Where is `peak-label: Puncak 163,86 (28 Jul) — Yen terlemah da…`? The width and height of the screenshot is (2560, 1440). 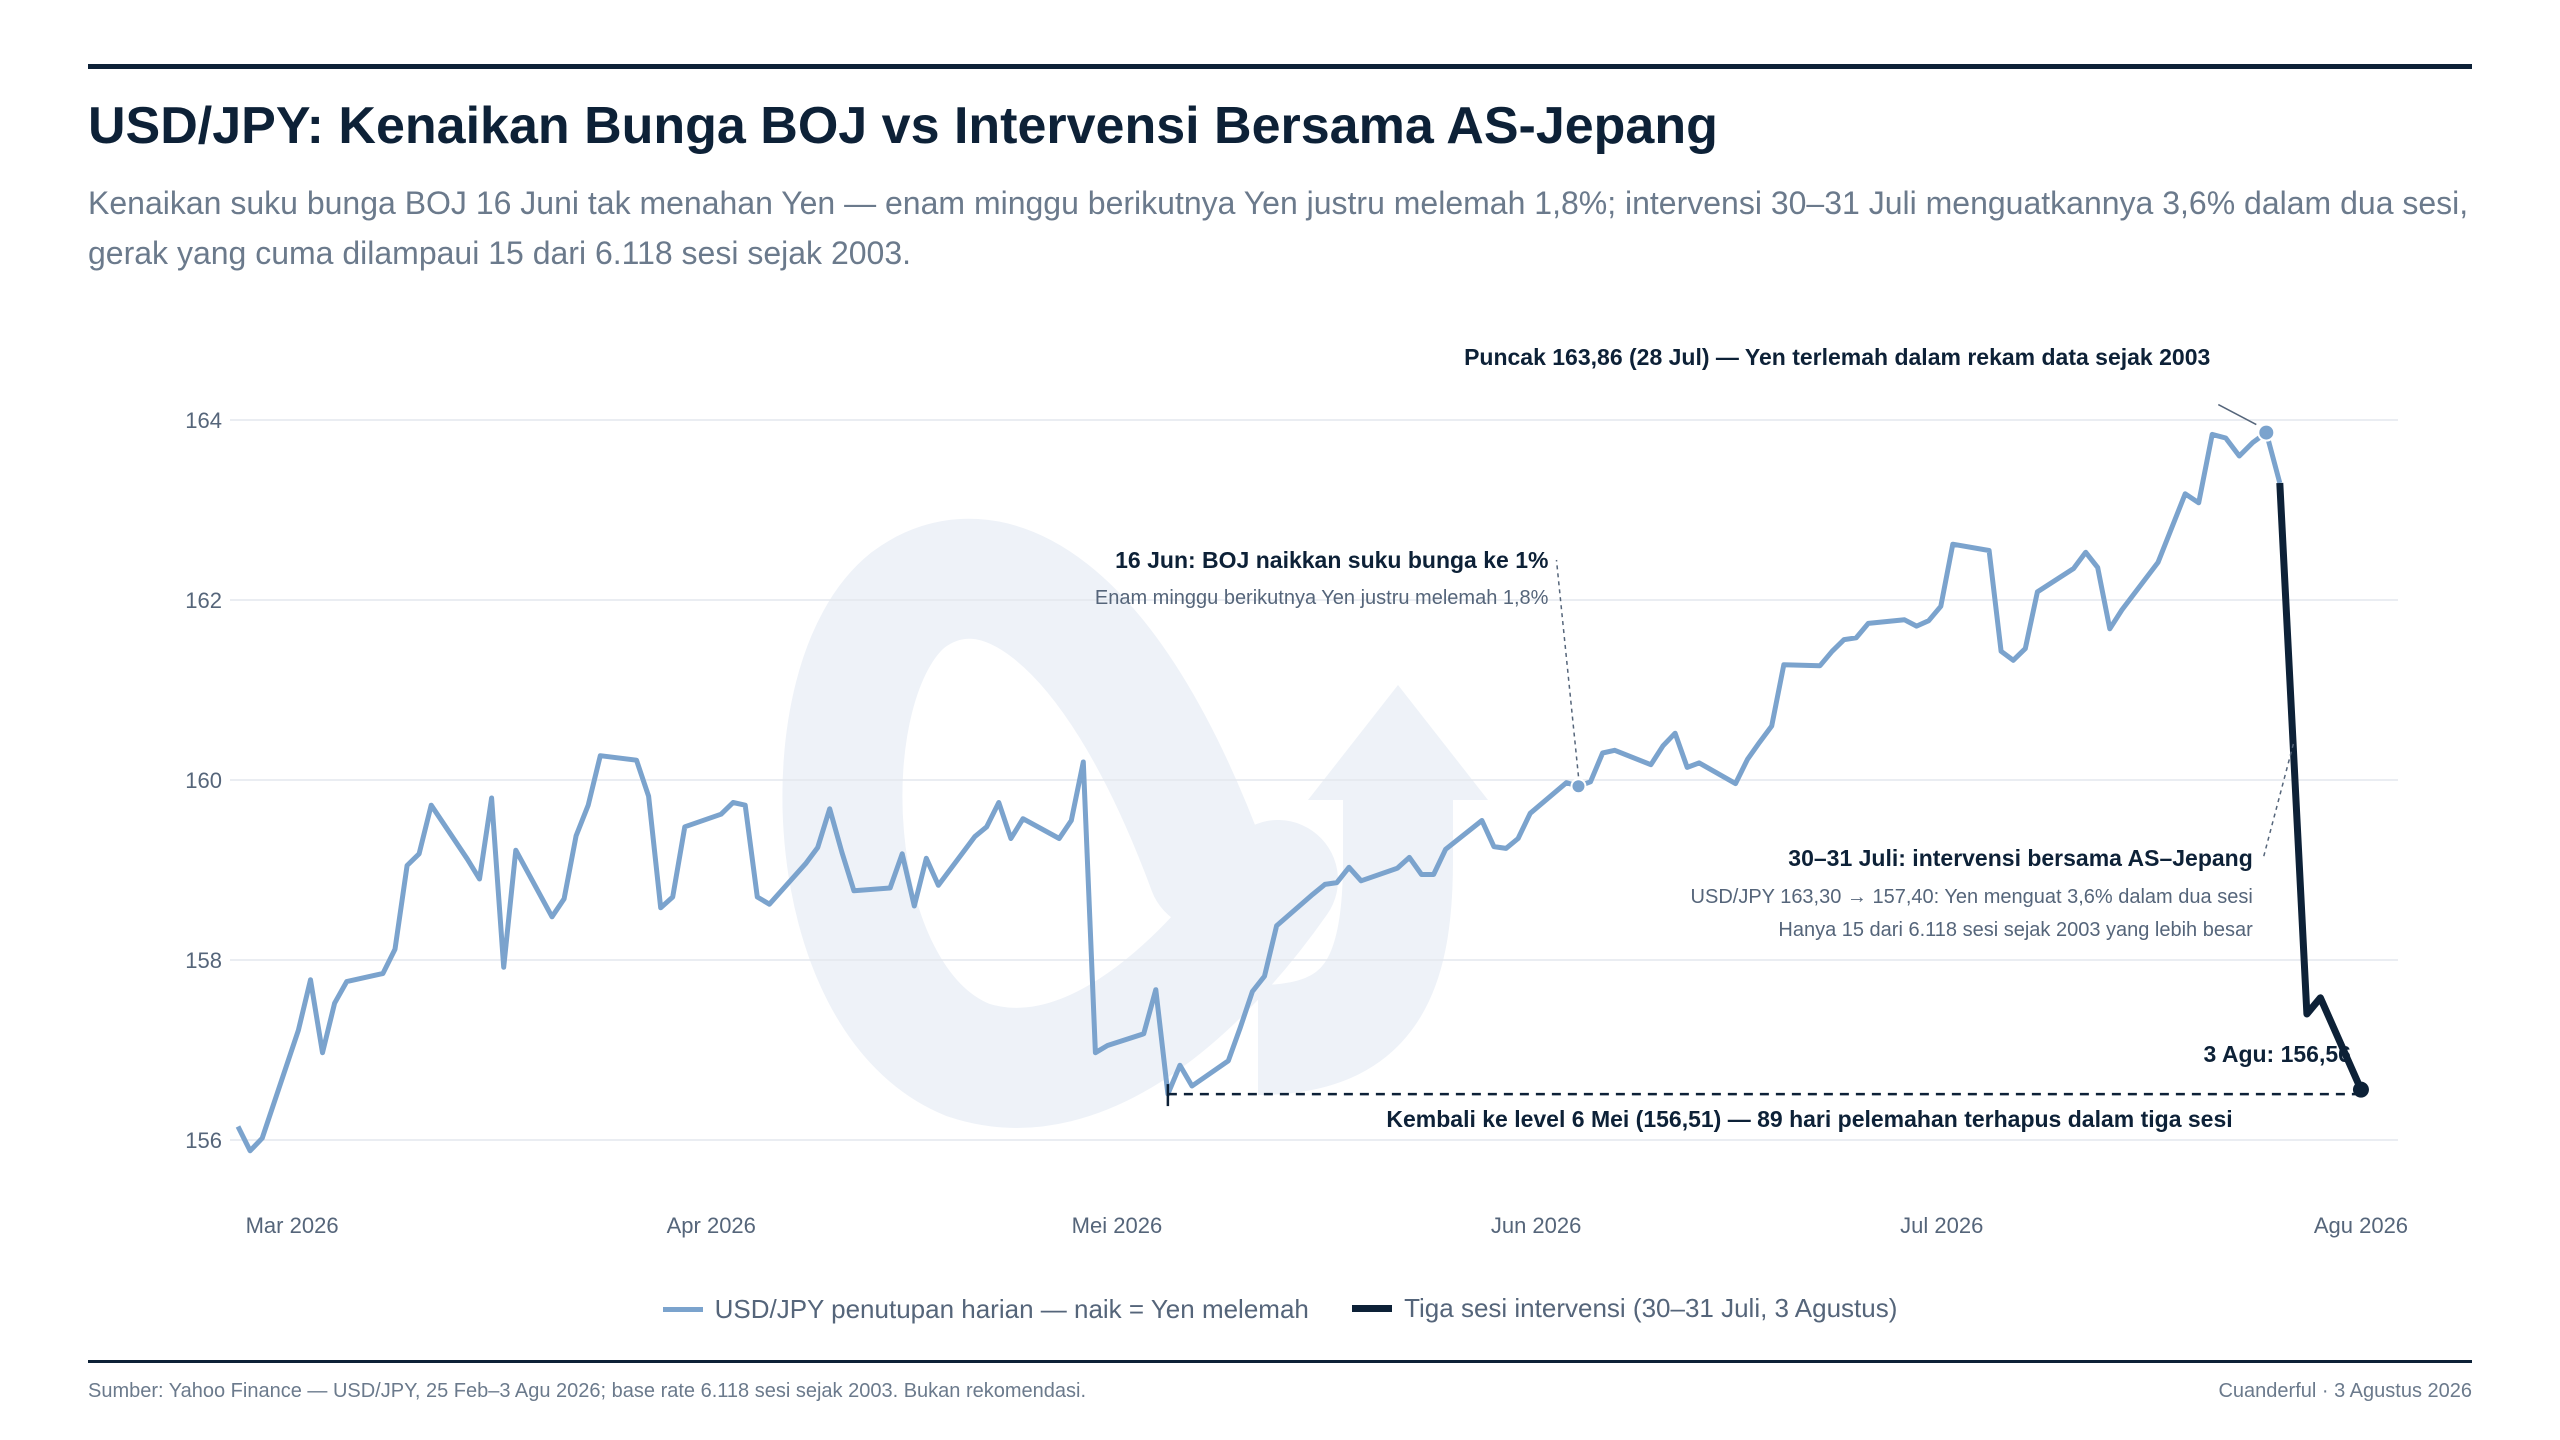
peak-label: Puncak 163,86 (28 Jul) — Yen terlemah da… is located at coordinates (1837, 357).